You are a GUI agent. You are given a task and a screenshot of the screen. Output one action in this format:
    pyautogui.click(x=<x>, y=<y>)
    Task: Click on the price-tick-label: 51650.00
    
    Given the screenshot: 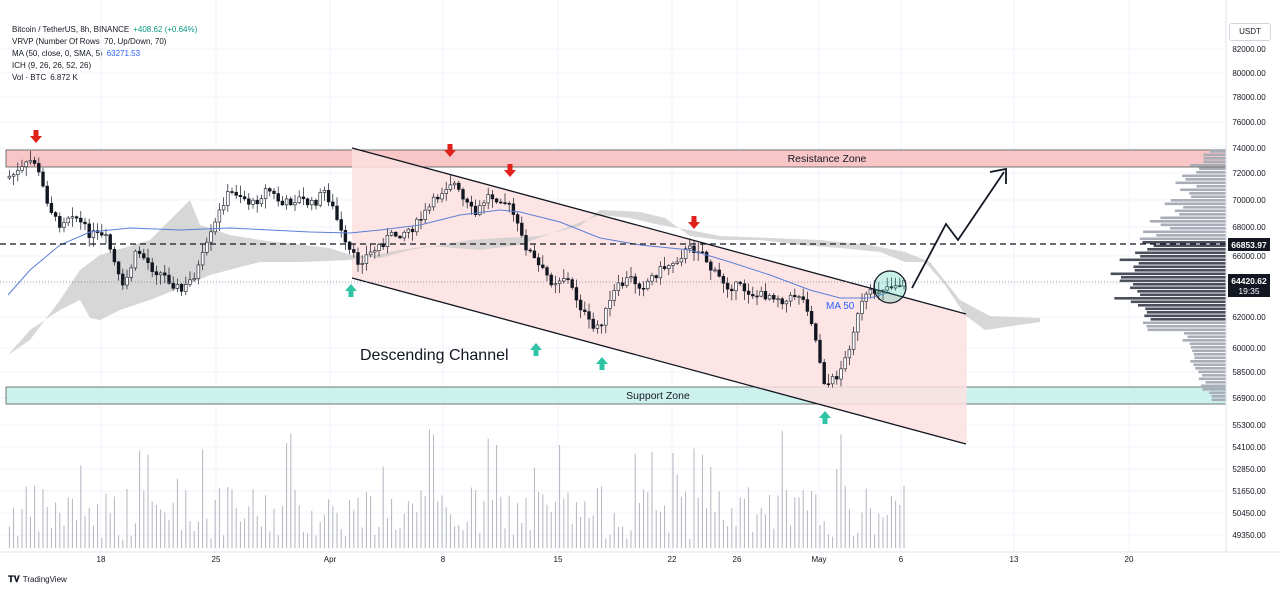 What is the action you would take?
    pyautogui.click(x=1249, y=491)
    